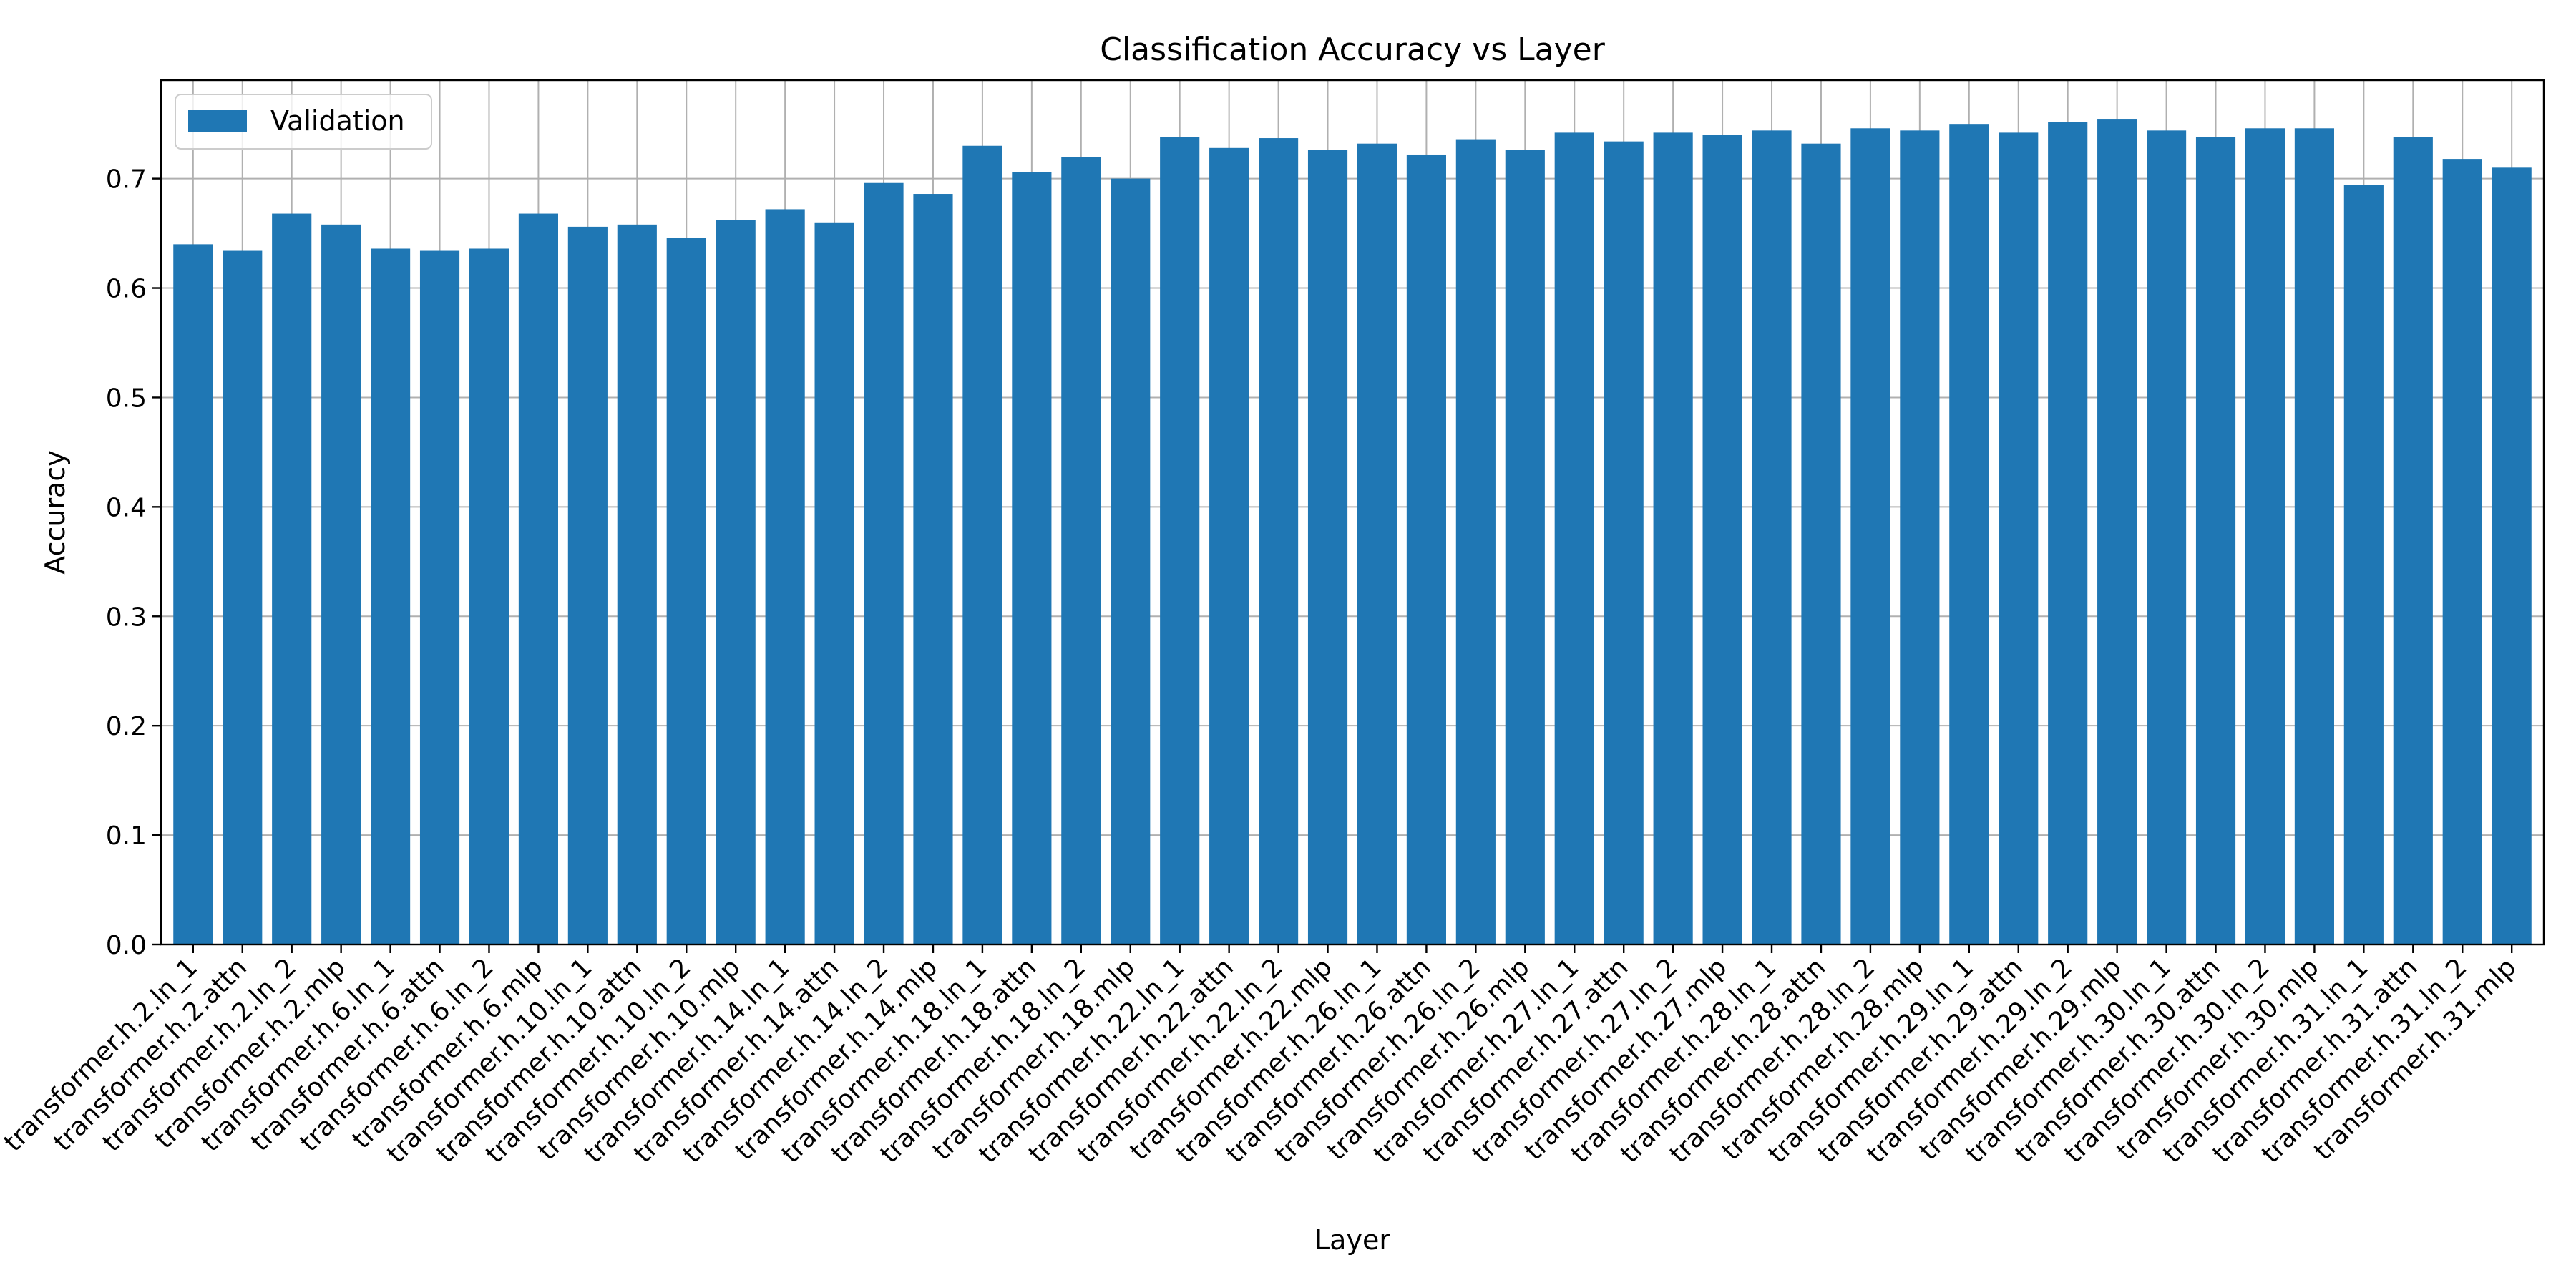  I want to click on legend: Validation, so click(303, 122).